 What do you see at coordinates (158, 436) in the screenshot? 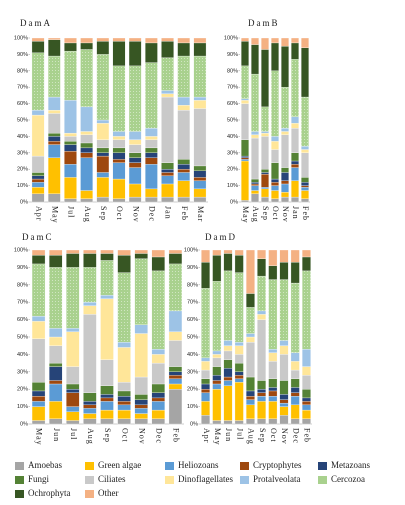
I see `x-tick-label: Dec` at bounding box center [158, 436].